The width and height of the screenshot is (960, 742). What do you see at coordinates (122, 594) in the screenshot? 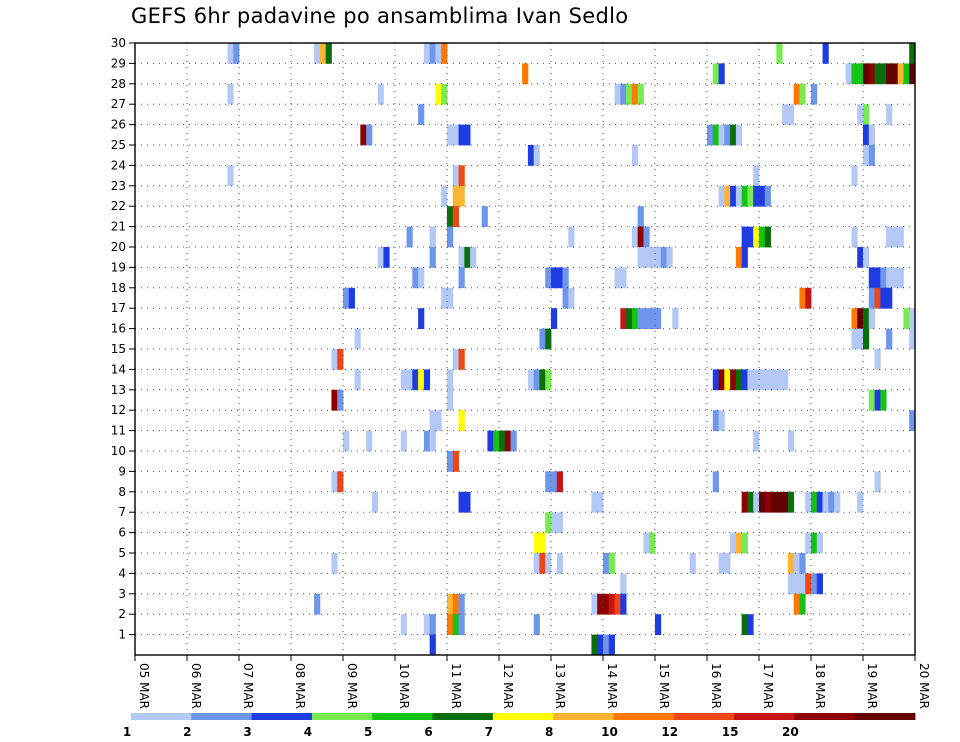
I see `y-tick-label: 3` at bounding box center [122, 594].